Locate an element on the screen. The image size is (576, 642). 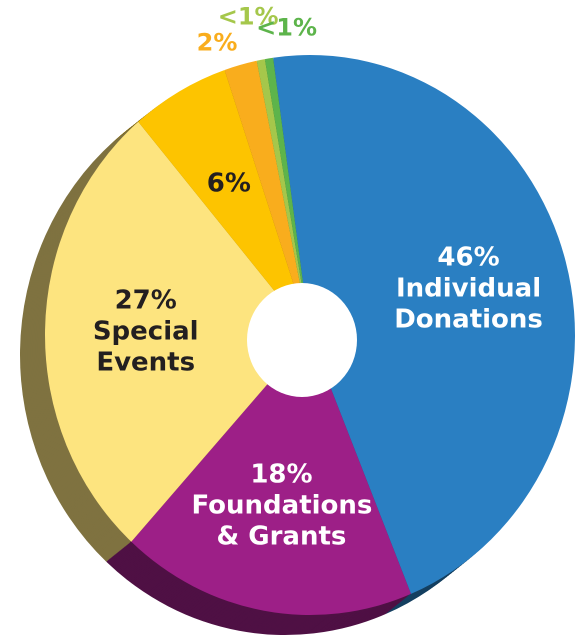
value-label: 46% is located at coordinates (468, 257).